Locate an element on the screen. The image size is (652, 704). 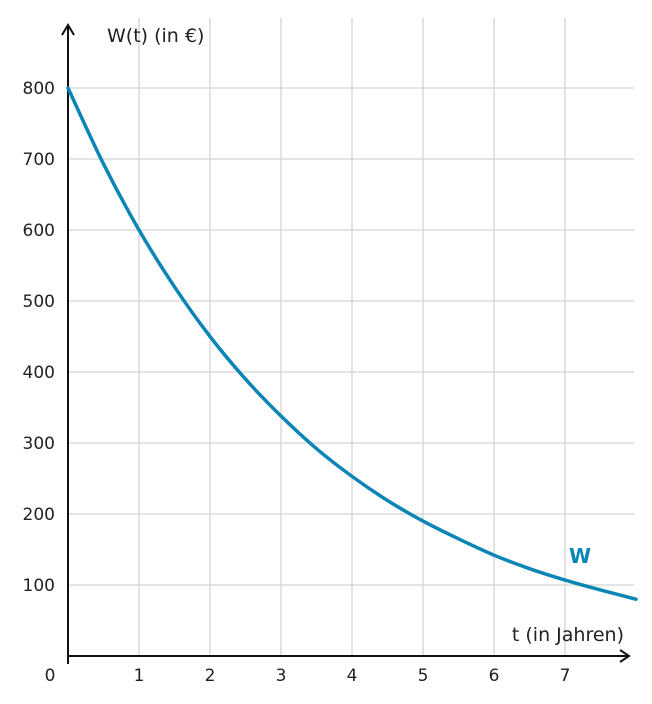
y-tick-label-400: 400 is located at coordinates (39, 373).